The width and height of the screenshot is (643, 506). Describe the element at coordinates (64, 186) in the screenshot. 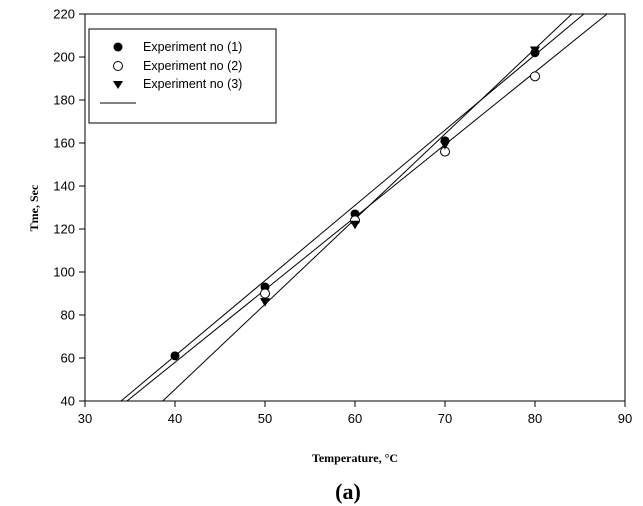

I see `y-tick-label: 140` at that location.